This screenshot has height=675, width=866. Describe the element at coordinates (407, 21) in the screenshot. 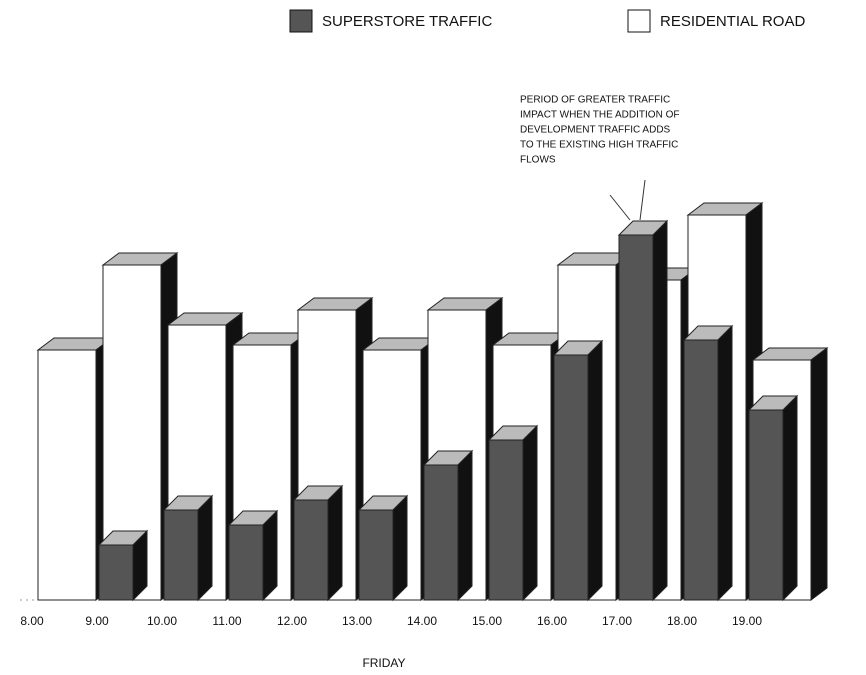

I see `legend-label: SUPERSTORE TRAFFIC` at that location.